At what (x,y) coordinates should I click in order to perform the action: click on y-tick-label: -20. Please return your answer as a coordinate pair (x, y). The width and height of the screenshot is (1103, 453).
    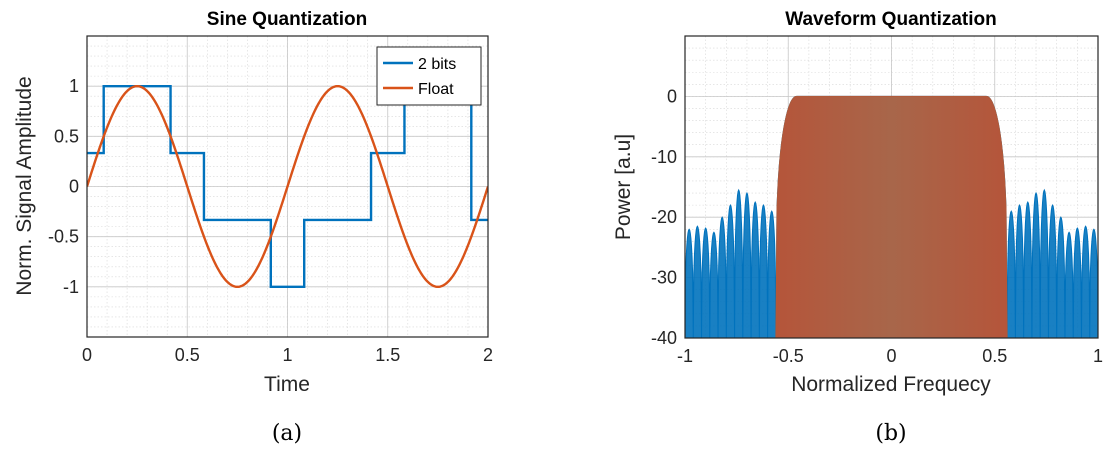
    Looking at the image, I should click on (664, 217).